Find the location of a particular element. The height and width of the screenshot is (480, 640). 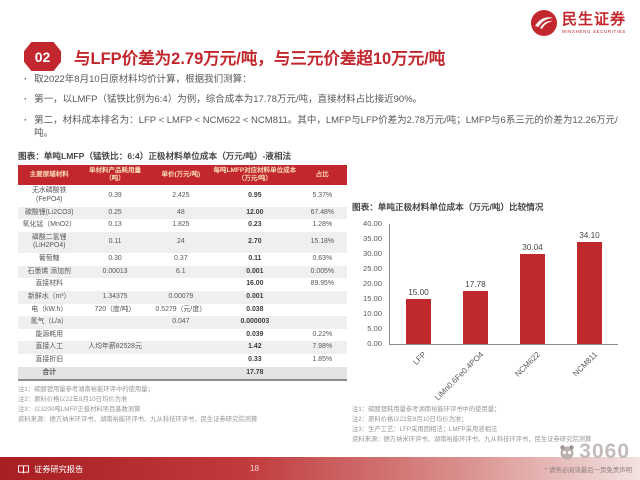

cell-price: 0.00079 is located at coordinates (181, 296).